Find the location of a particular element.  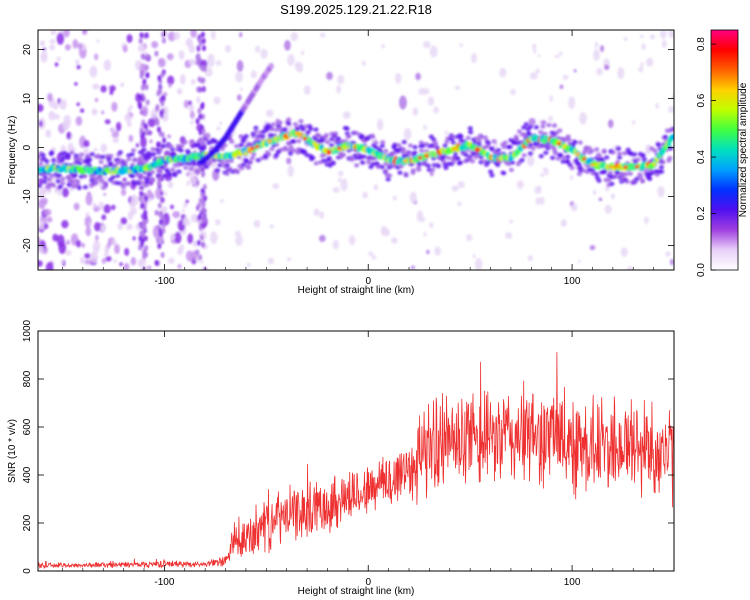

colorbar-tick-label: 0.6 is located at coordinates (701, 100).